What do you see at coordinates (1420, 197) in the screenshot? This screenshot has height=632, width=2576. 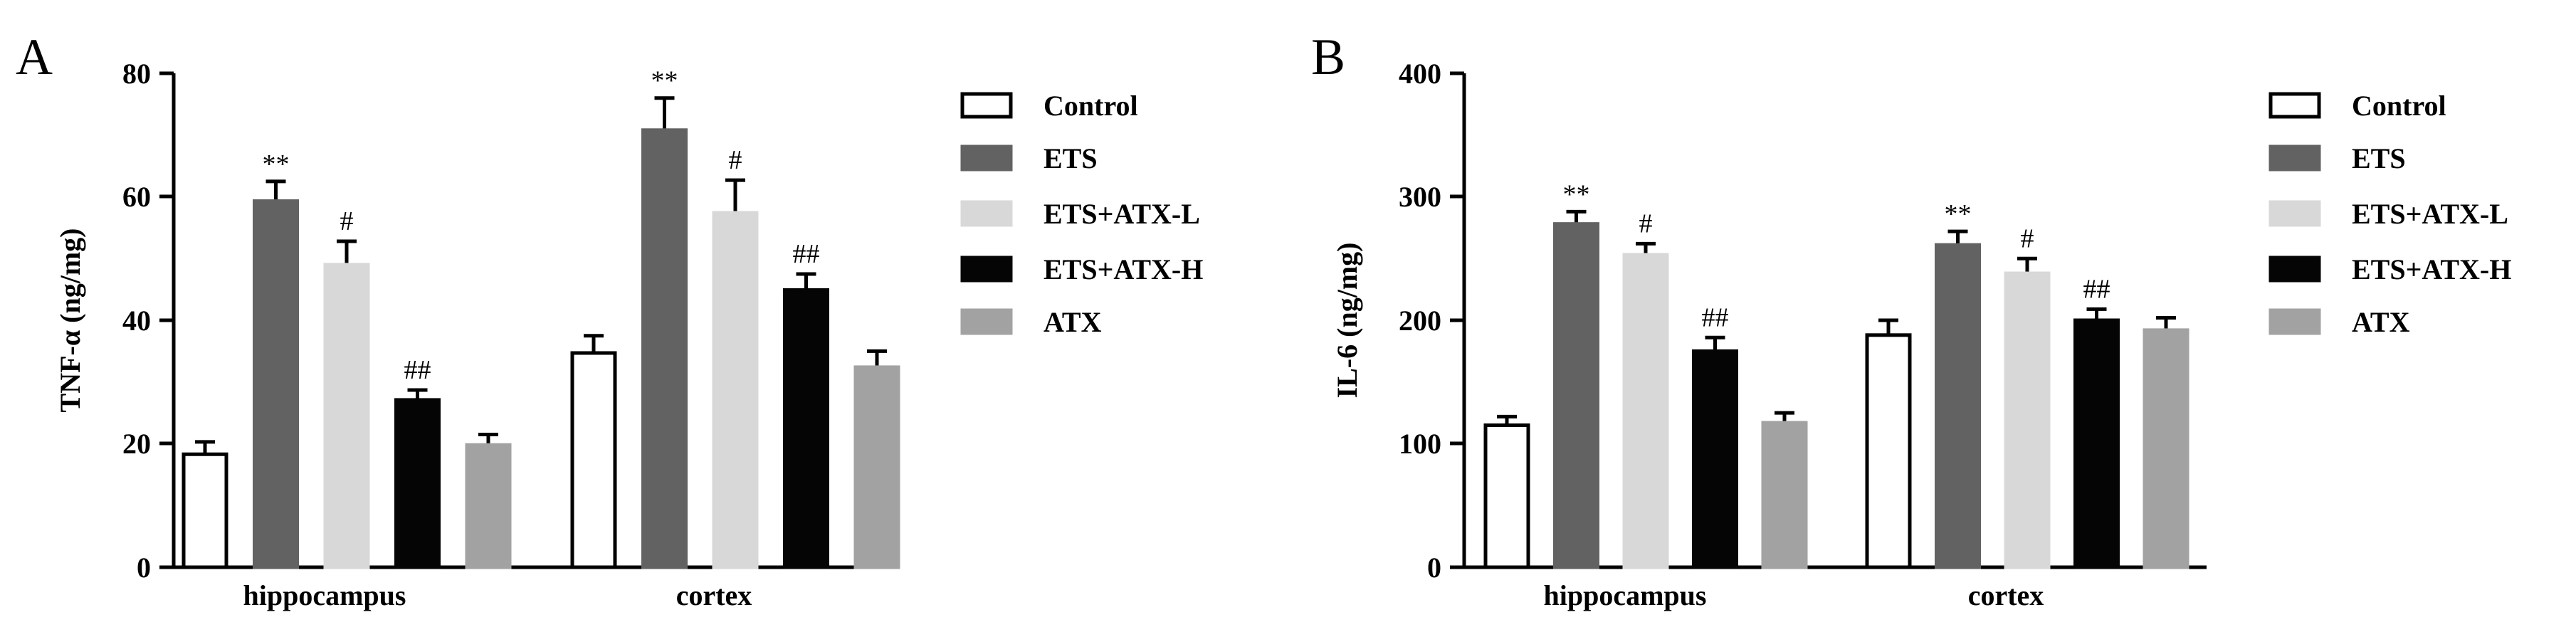 I see `panel-b-ytick-label-3: 300` at bounding box center [1420, 197].